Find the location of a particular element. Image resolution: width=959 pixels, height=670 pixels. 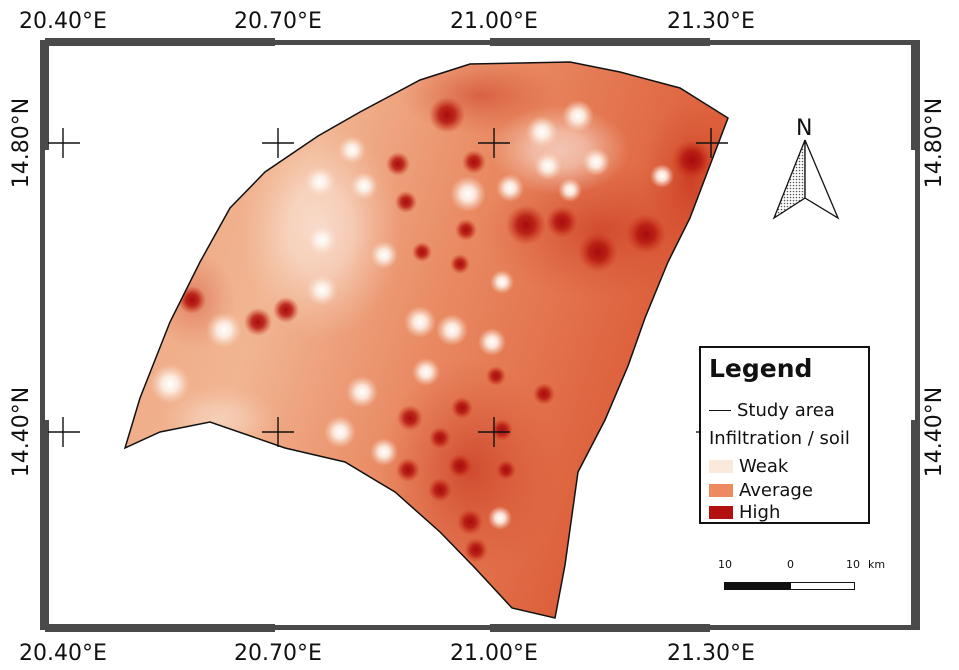

study-area-line-icon is located at coordinates (720, 410).